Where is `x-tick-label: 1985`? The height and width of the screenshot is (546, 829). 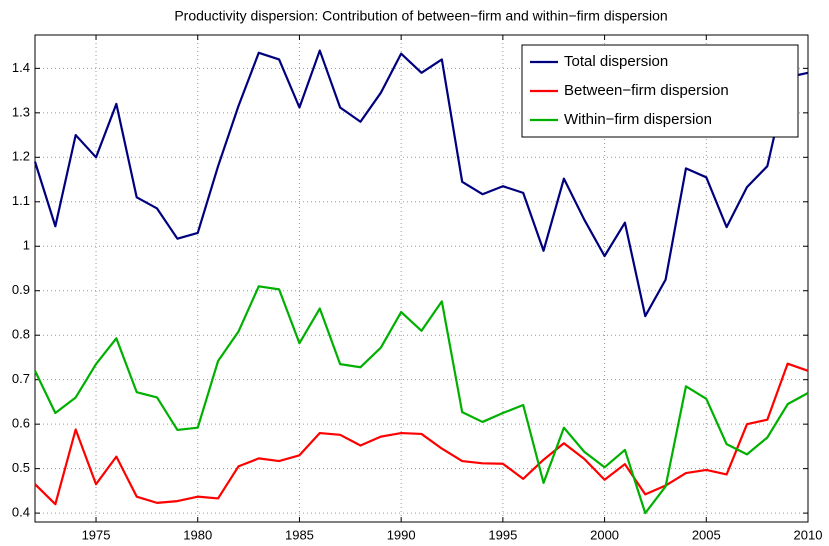
x-tick-label: 1985 is located at coordinates (299, 534).